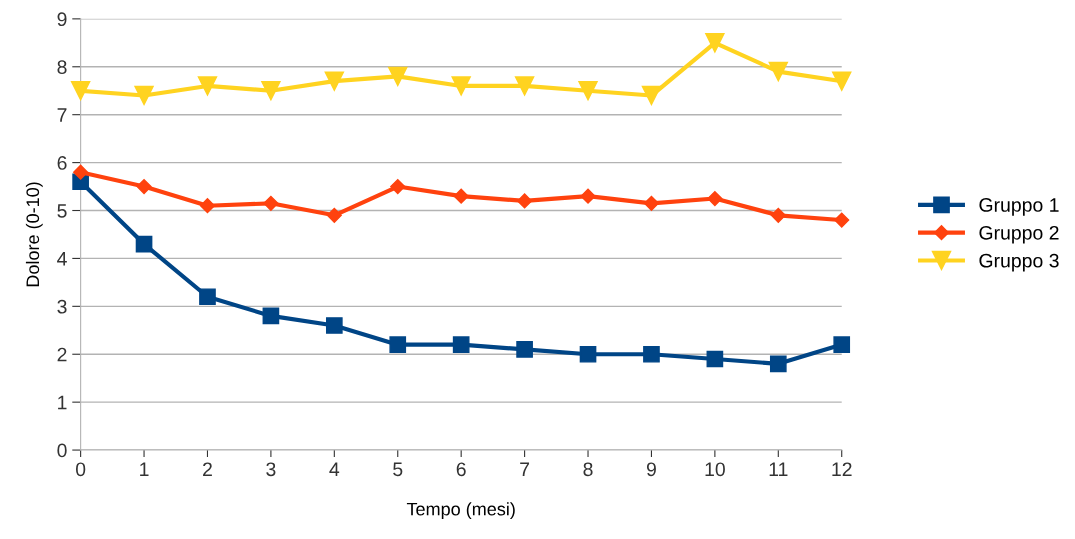 This screenshot has width=1075, height=539. Describe the element at coordinates (461, 469) in the screenshot. I see `x-tick-label: 6` at that location.